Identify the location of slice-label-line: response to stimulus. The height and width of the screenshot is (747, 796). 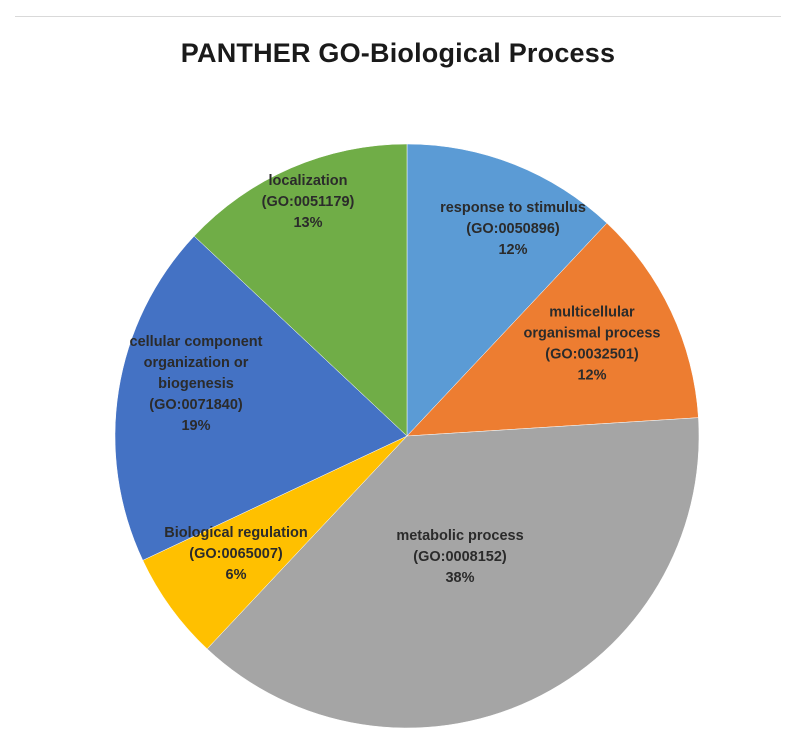
(513, 208).